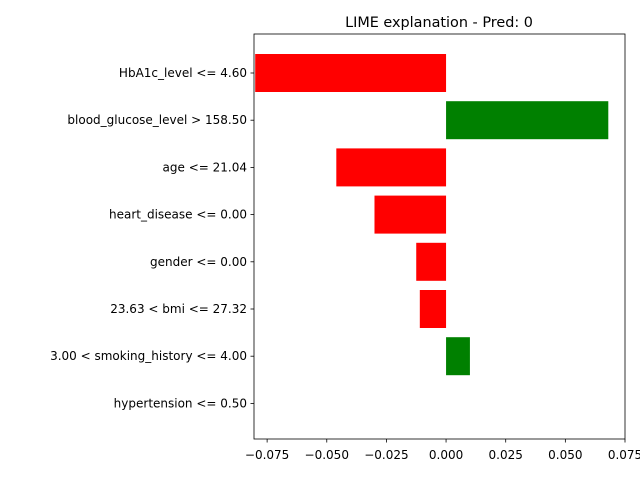  What do you see at coordinates (180, 403) in the screenshot?
I see `y-tick-label-7: hypertension <= 0.50` at bounding box center [180, 403].